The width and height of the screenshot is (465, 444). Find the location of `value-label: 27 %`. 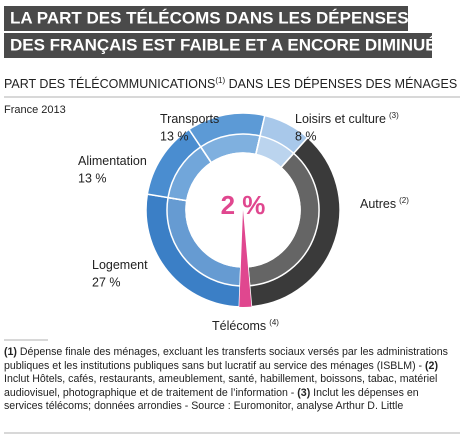

value-label: 27 % is located at coordinates (106, 282).